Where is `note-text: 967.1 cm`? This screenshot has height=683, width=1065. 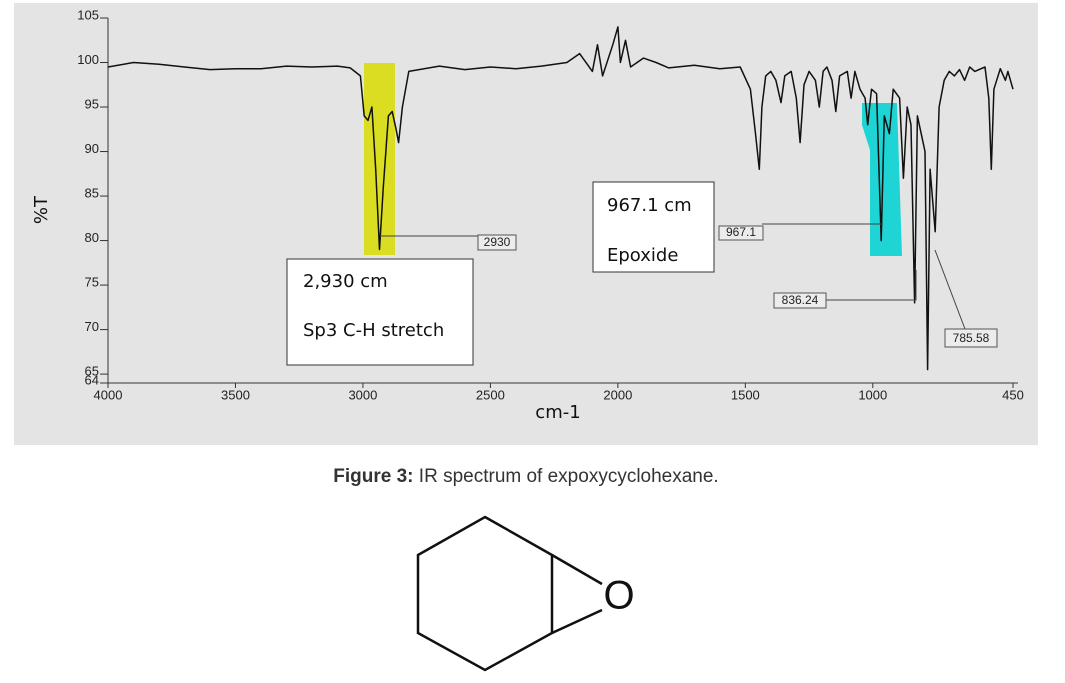 note-text: 967.1 cm is located at coordinates (649, 205).